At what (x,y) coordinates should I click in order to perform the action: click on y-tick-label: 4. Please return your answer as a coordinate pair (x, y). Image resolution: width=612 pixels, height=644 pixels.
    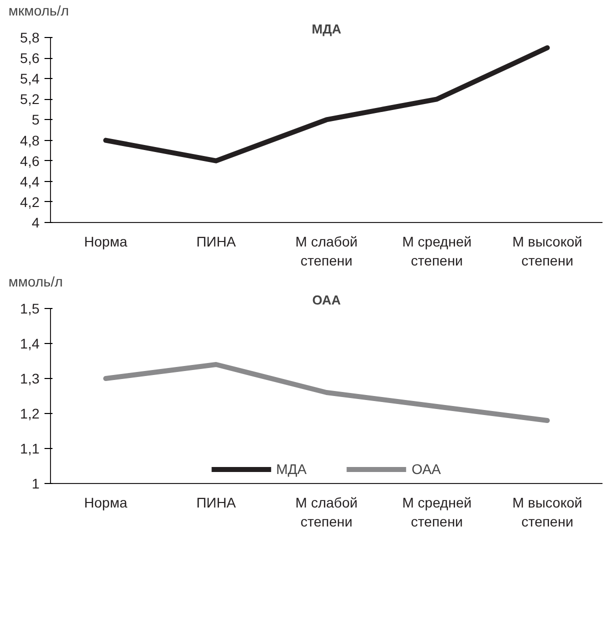
    Looking at the image, I should click on (36, 222).